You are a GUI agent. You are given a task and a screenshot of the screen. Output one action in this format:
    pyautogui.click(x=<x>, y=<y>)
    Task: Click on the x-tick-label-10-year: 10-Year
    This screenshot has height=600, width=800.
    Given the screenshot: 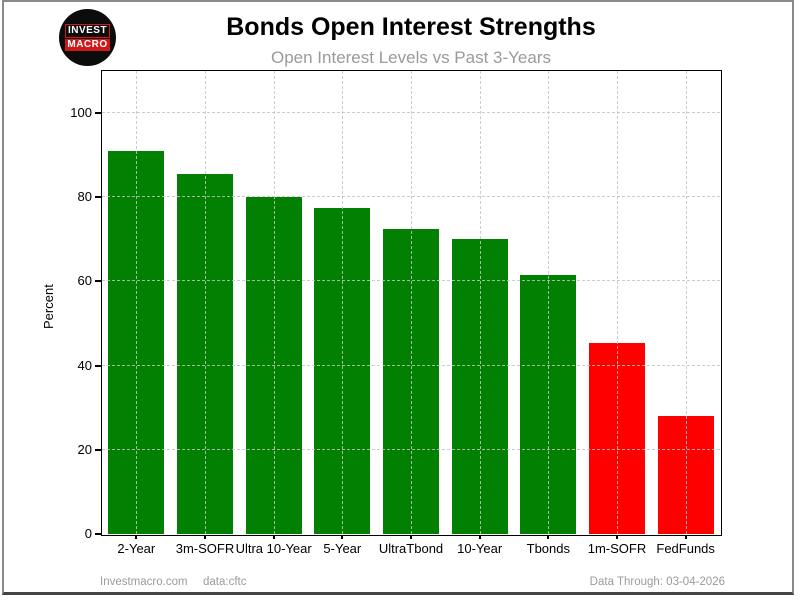 What is the action you would take?
    pyautogui.click(x=480, y=548)
    